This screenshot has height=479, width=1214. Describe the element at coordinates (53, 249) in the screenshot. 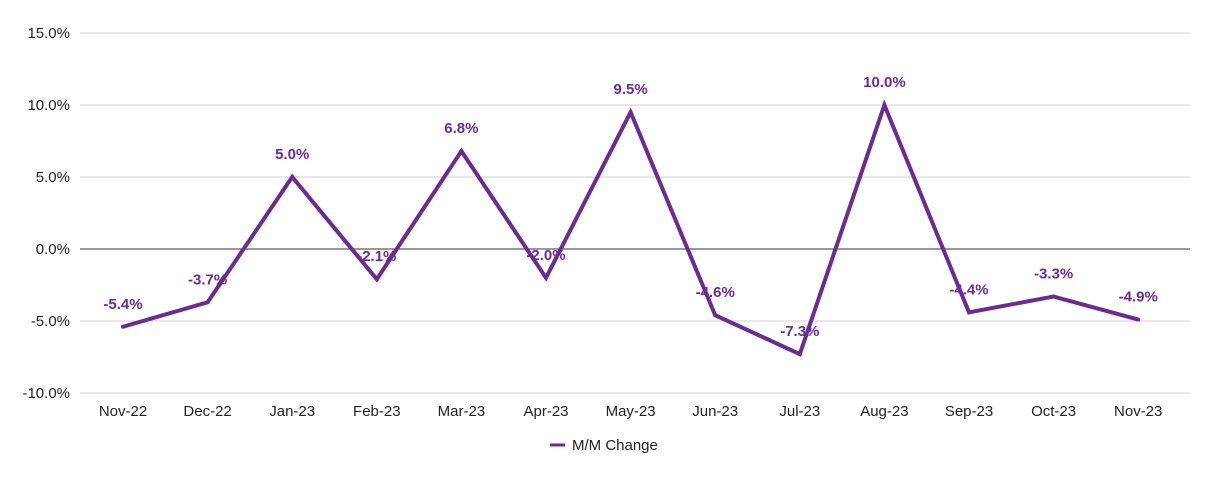

I see `y-tick-label: 0.0%` at that location.